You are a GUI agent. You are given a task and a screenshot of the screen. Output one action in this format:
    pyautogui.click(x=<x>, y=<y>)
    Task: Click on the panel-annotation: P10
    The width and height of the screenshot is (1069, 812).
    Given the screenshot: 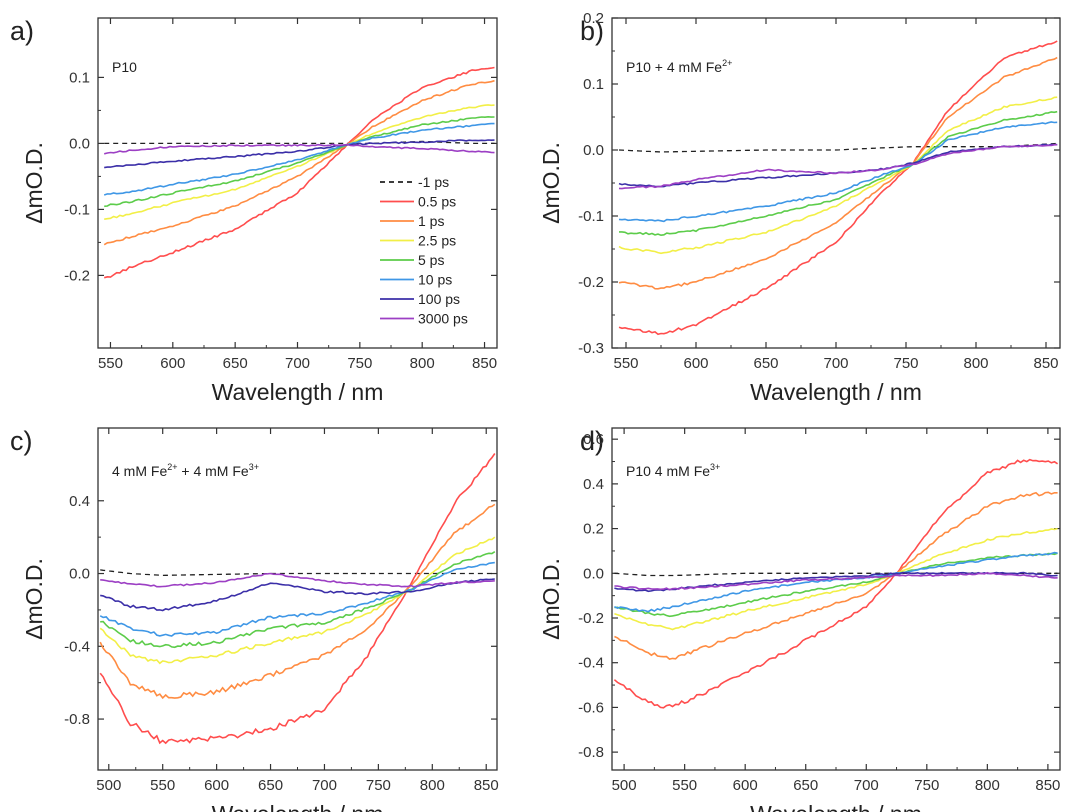 What is the action you would take?
    pyautogui.click(x=124, y=67)
    